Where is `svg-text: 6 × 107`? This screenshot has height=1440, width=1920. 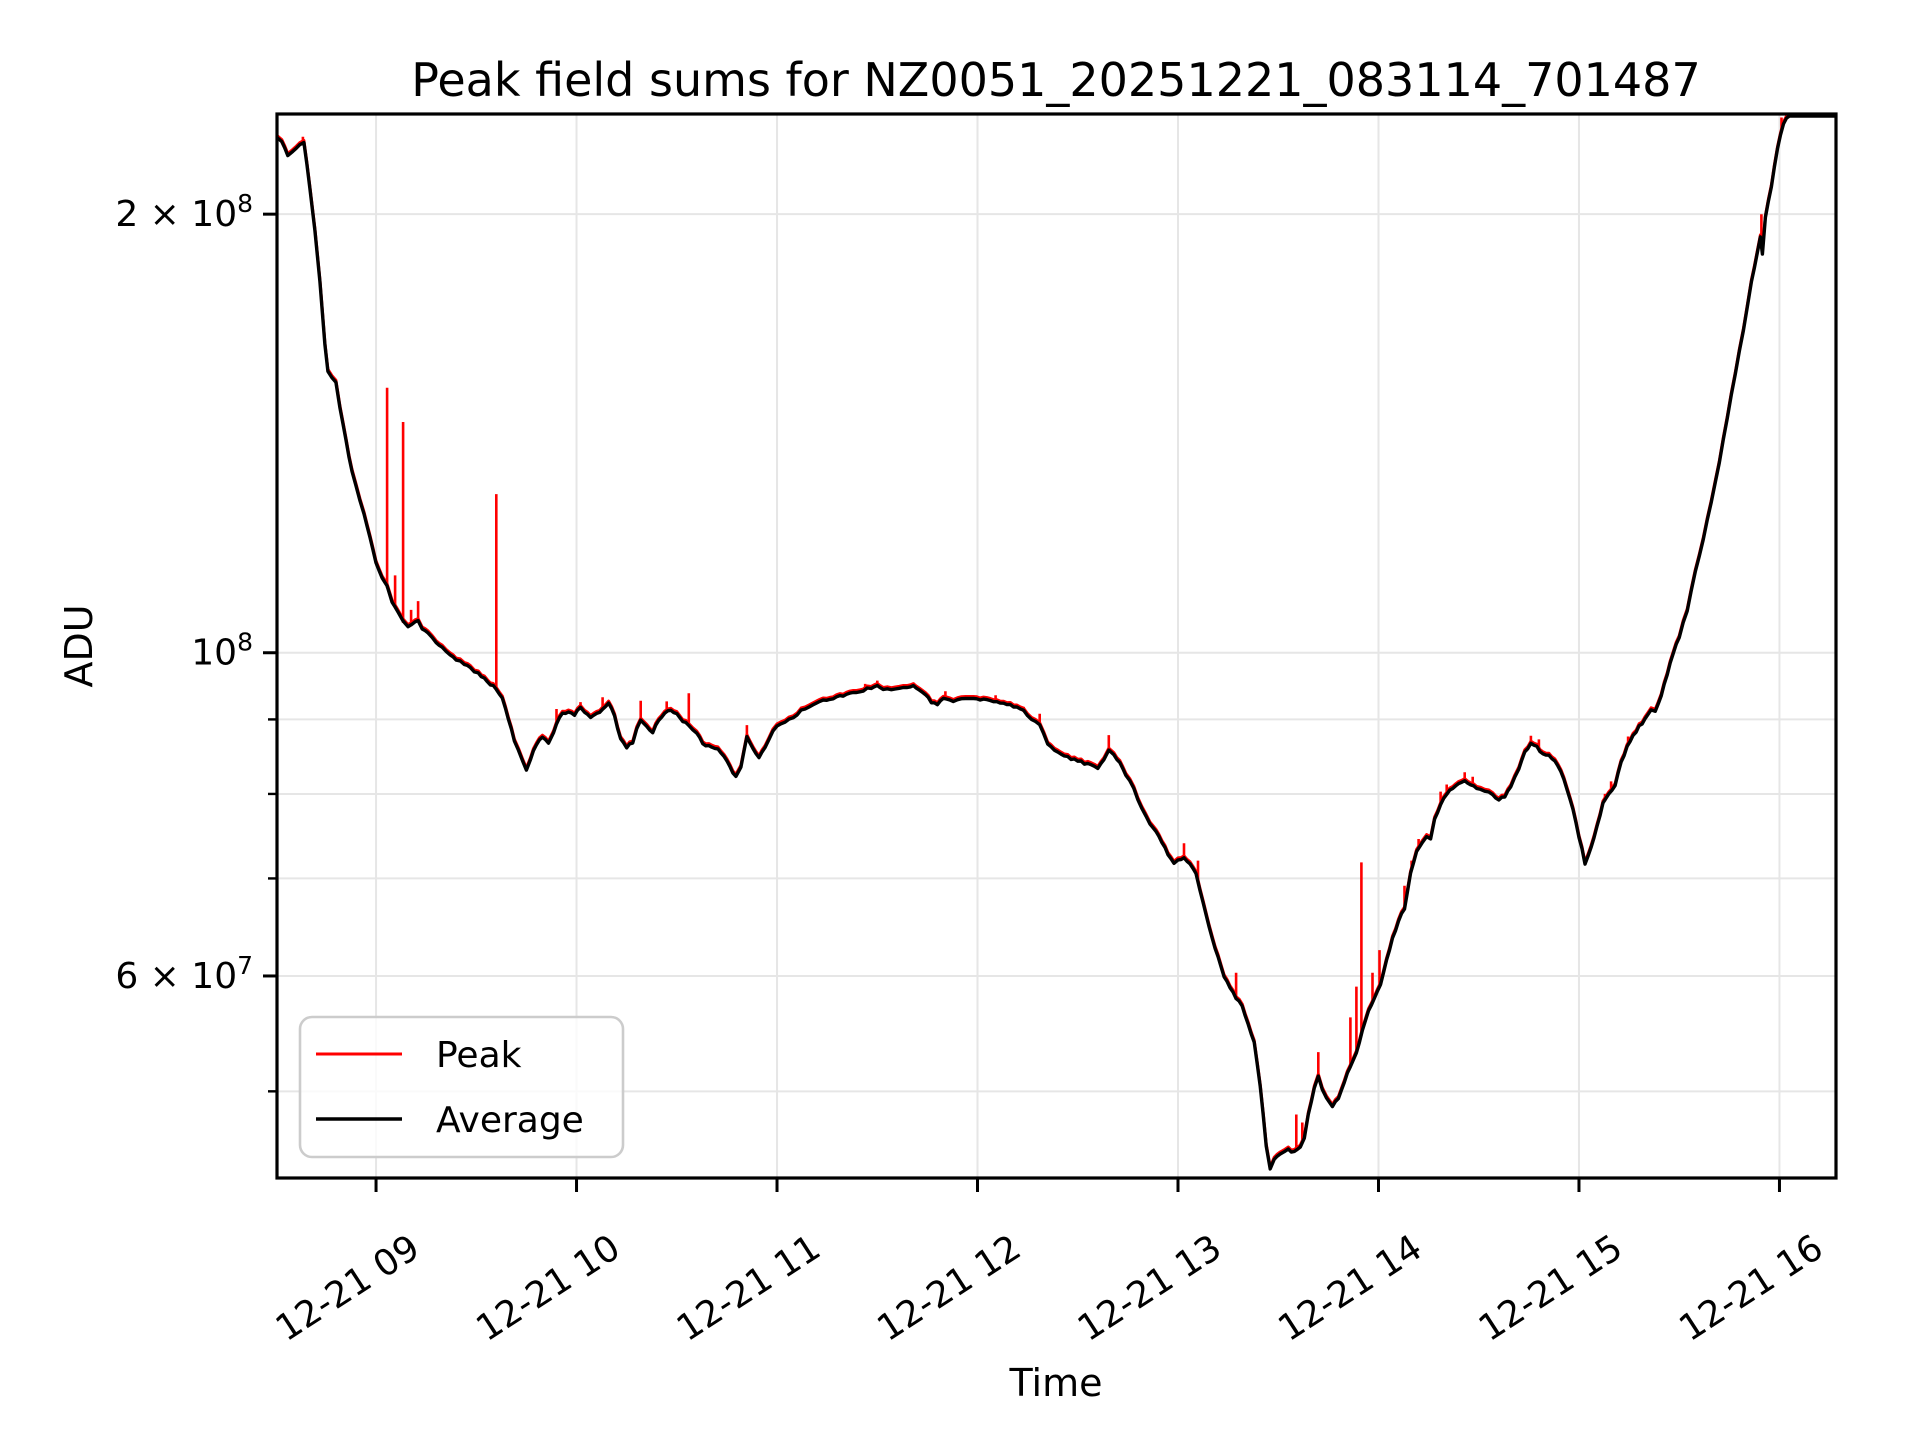 svg-text: 6 × 107 is located at coordinates (184, 974).